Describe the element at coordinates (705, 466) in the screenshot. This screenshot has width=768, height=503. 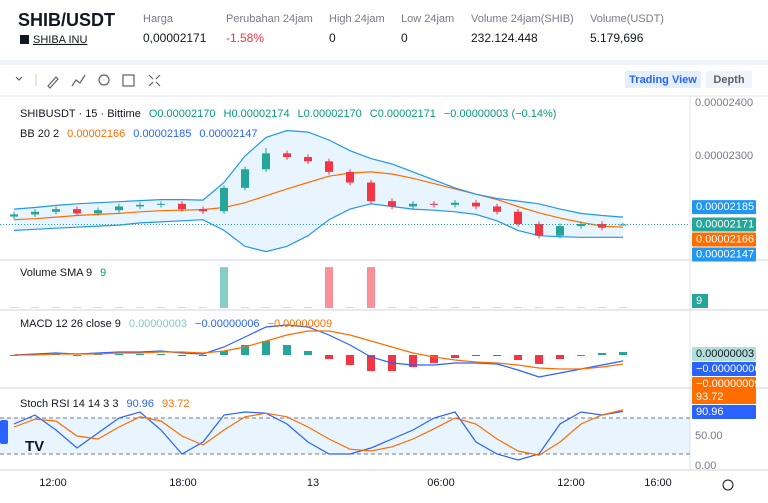
I see `y-tick-label: 0.00` at that location.